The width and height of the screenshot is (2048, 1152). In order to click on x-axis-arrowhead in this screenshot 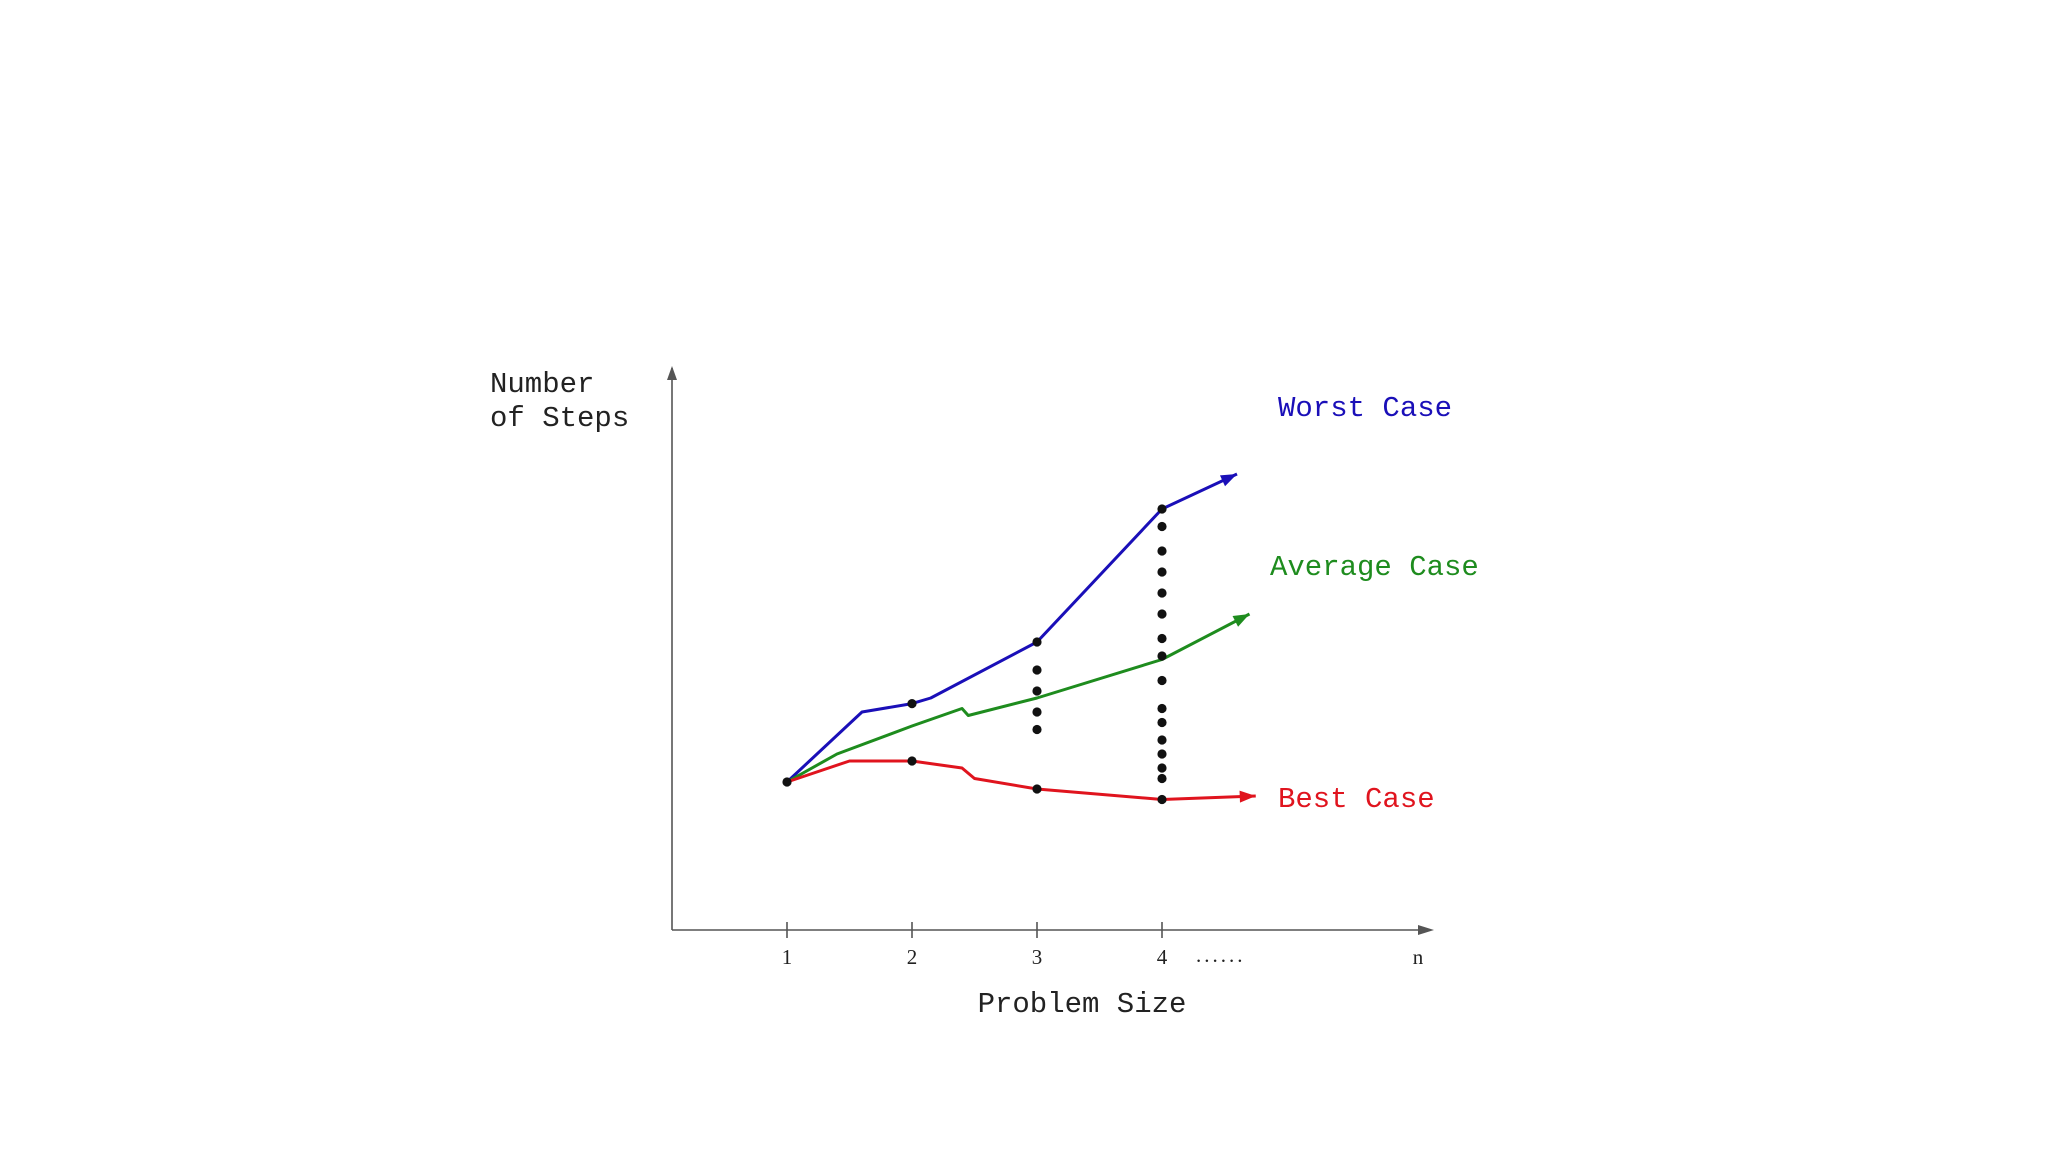, I will do `click(1426, 930)`.